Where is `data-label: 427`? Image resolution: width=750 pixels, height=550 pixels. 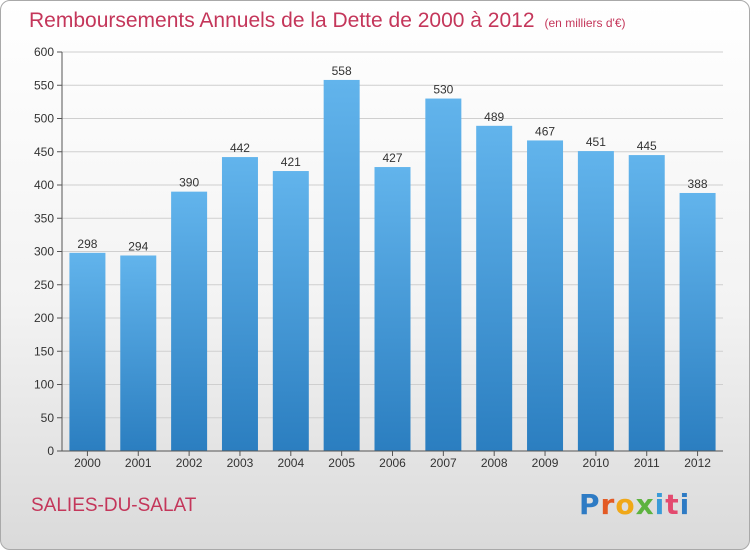
data-label: 427 is located at coordinates (392, 158).